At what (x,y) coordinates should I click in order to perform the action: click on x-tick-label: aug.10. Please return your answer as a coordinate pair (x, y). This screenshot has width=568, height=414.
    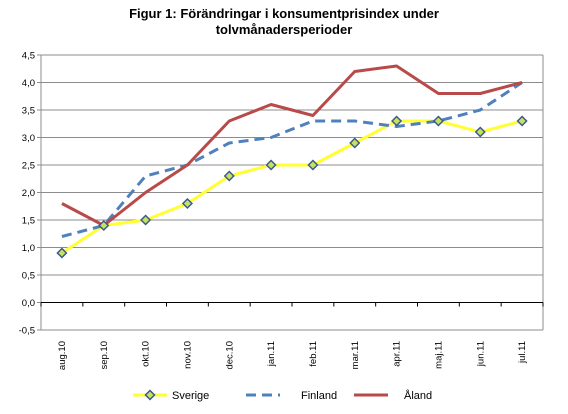
    Looking at the image, I should click on (62, 355).